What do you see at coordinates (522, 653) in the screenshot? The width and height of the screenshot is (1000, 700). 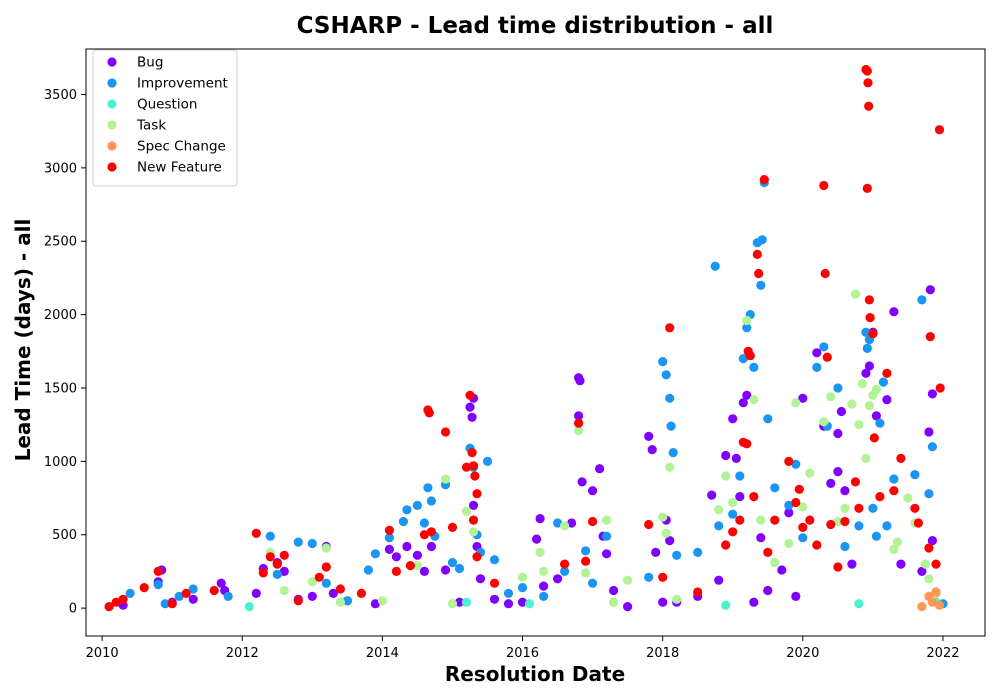 I see `x-tick-label: 2016` at bounding box center [522, 653].